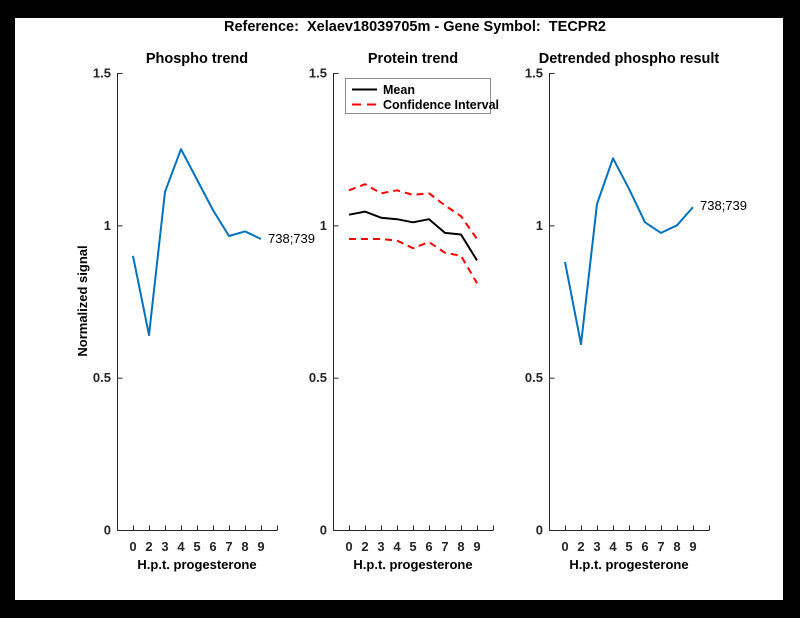 This screenshot has width=800, height=618. I want to click on legend-box: Mean Confidence Interval, so click(422, 96).